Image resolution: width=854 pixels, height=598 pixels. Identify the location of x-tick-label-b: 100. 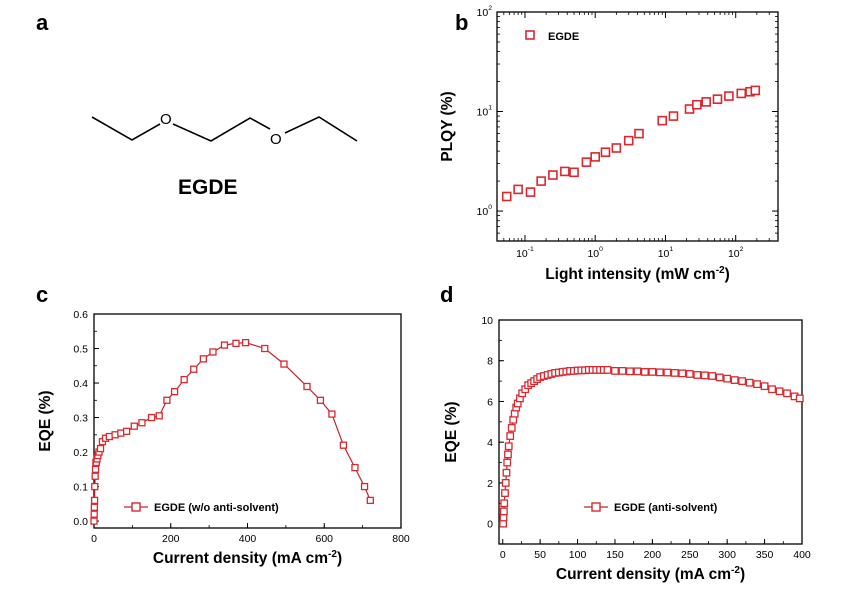
(595, 253).